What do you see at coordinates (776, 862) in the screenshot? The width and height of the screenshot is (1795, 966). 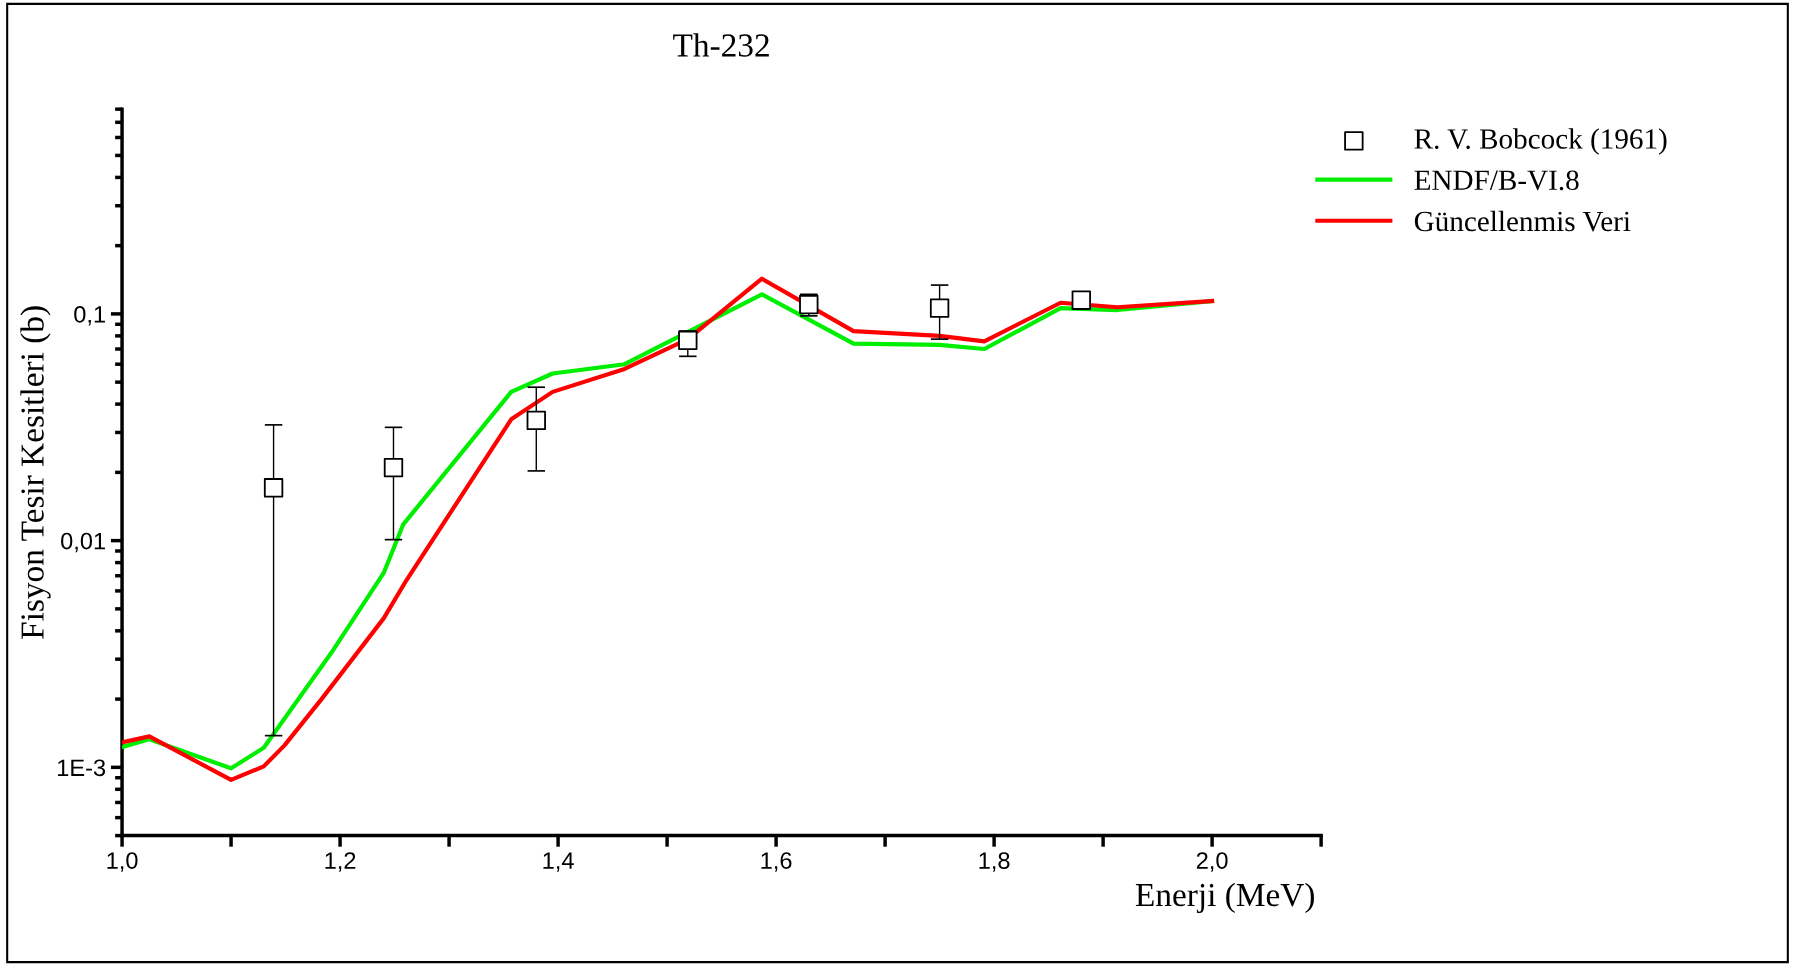 I see `x-tick-label: 1,6` at bounding box center [776, 862].